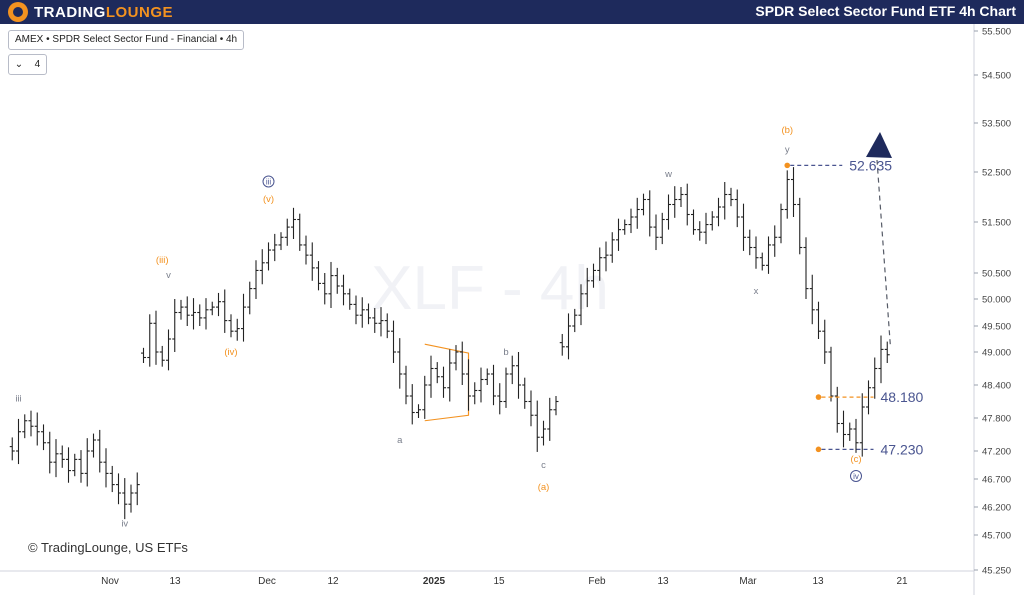  I want to click on x-tick-label: Dec, so click(267, 581).